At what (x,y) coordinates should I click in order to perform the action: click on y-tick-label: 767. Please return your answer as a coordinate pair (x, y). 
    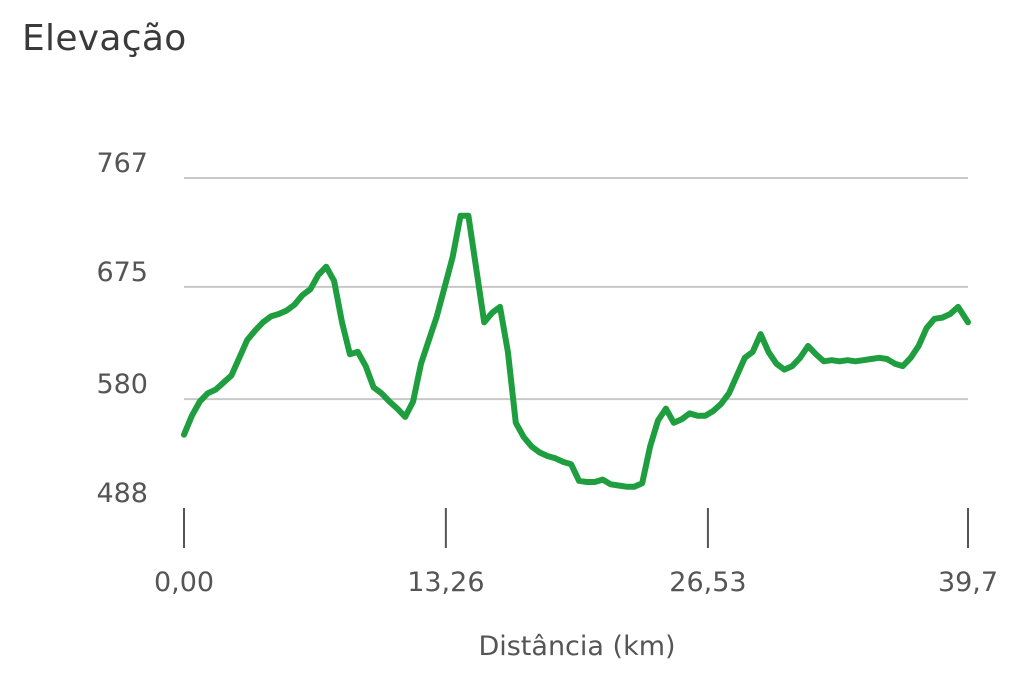
    Looking at the image, I should click on (122, 163).